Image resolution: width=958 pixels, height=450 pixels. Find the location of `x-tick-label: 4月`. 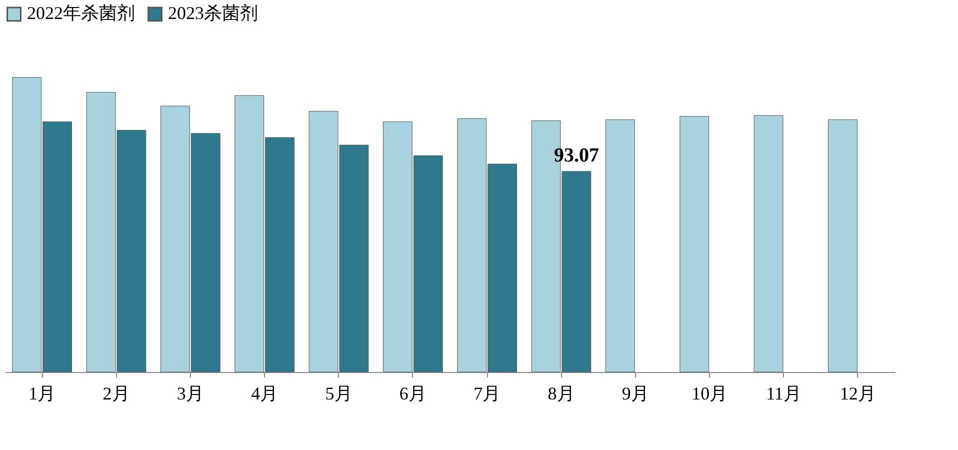

x-tick-label: 4月 is located at coordinates (264, 394).